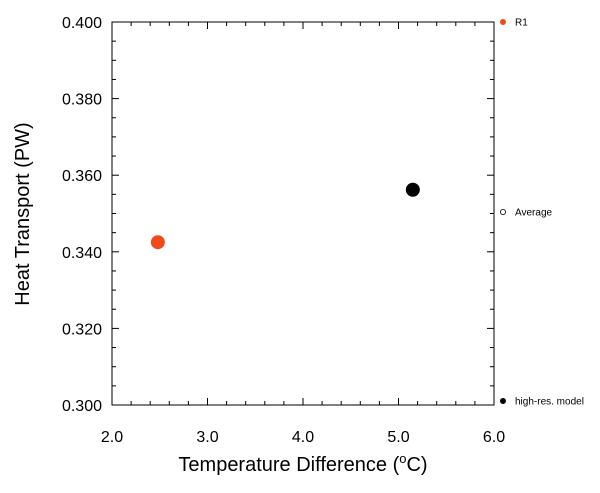  What do you see at coordinates (521, 23) in the screenshot?
I see `legend-label: R1` at bounding box center [521, 23].